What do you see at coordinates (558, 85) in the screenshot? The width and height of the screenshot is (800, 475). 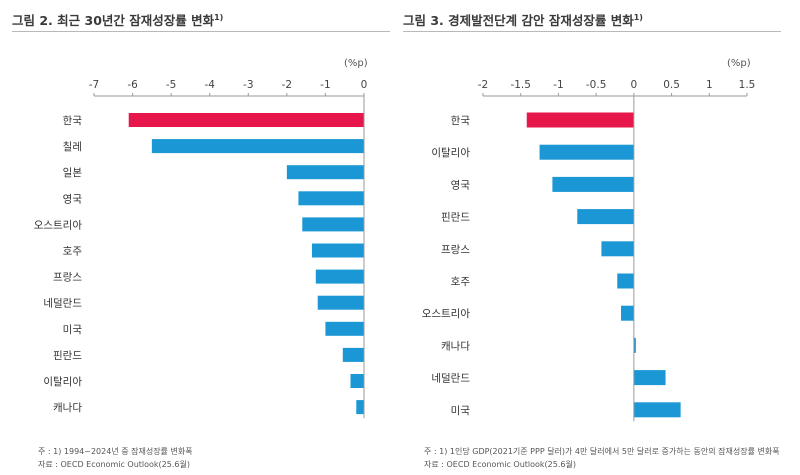 I see `right-tick-label: -1` at bounding box center [558, 85].